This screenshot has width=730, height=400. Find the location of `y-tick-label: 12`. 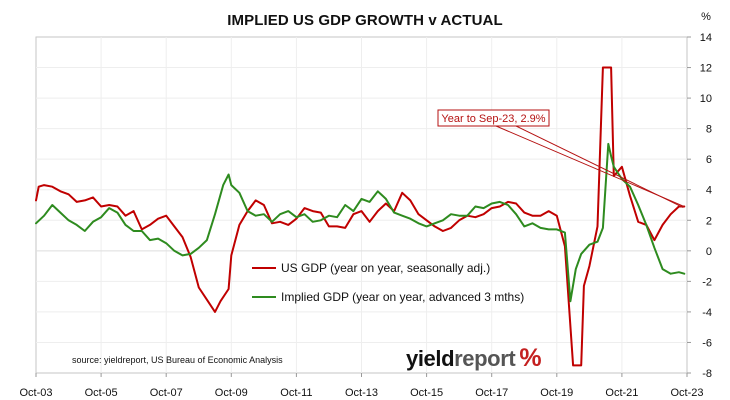

y-tick-label: 12 is located at coordinates (706, 69).